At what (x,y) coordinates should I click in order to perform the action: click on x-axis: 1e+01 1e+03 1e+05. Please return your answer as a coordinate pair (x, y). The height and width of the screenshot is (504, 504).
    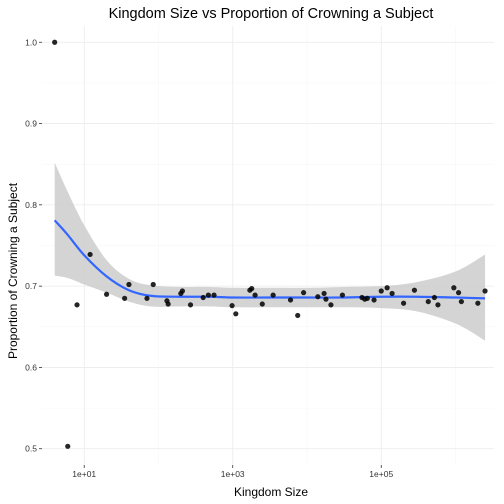
    Looking at the image, I should click on (232, 472).